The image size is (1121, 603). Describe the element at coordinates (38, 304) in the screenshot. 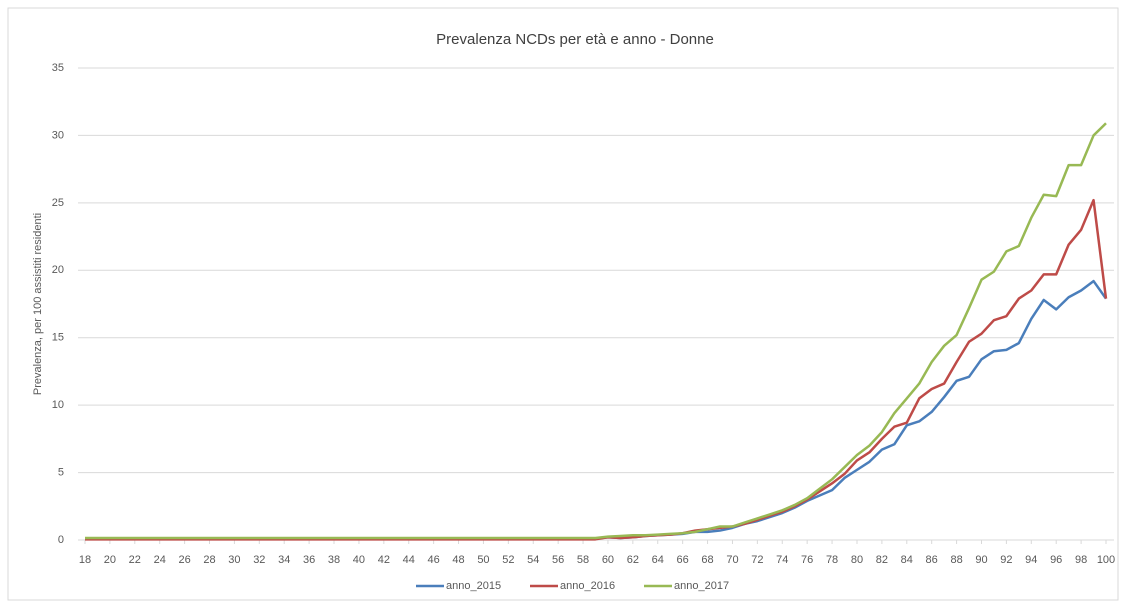

I see `y-axis-label: Prevalenza, per 100 assistiti residenti` at that location.